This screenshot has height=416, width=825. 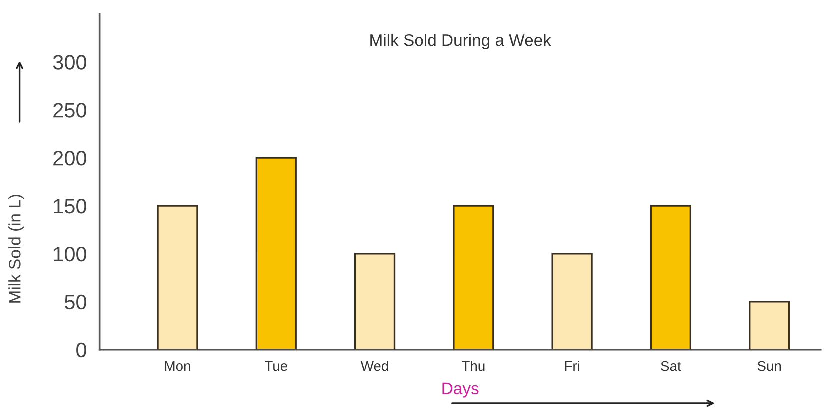 I want to click on y-tick-label: 50, so click(x=75, y=302).